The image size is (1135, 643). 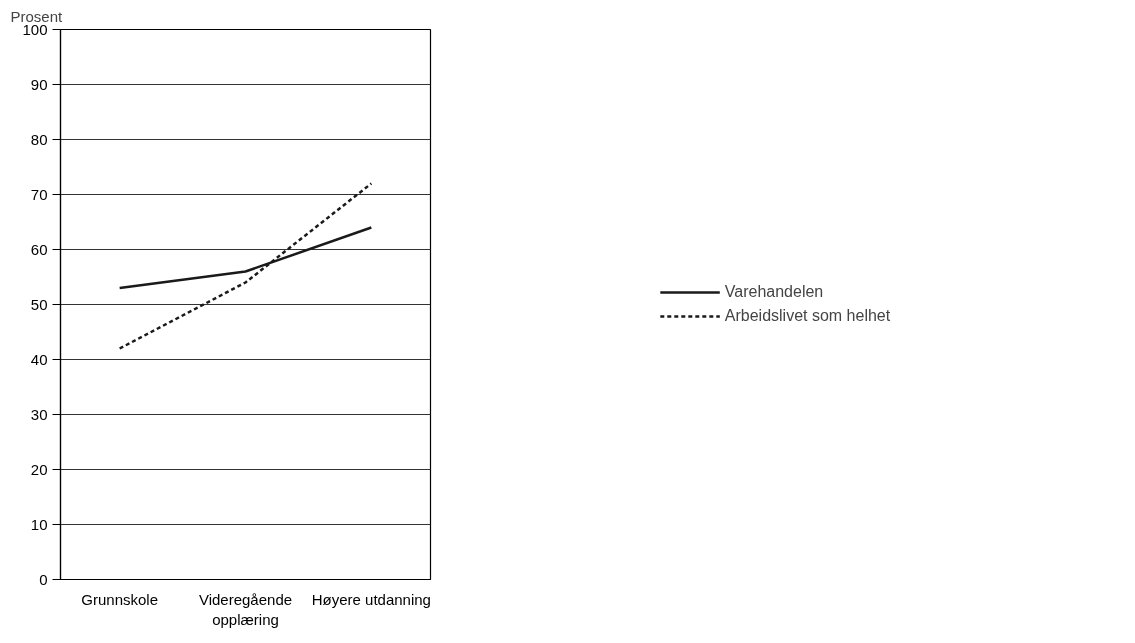 I want to click on y-tick-label: 10, so click(x=39, y=524).